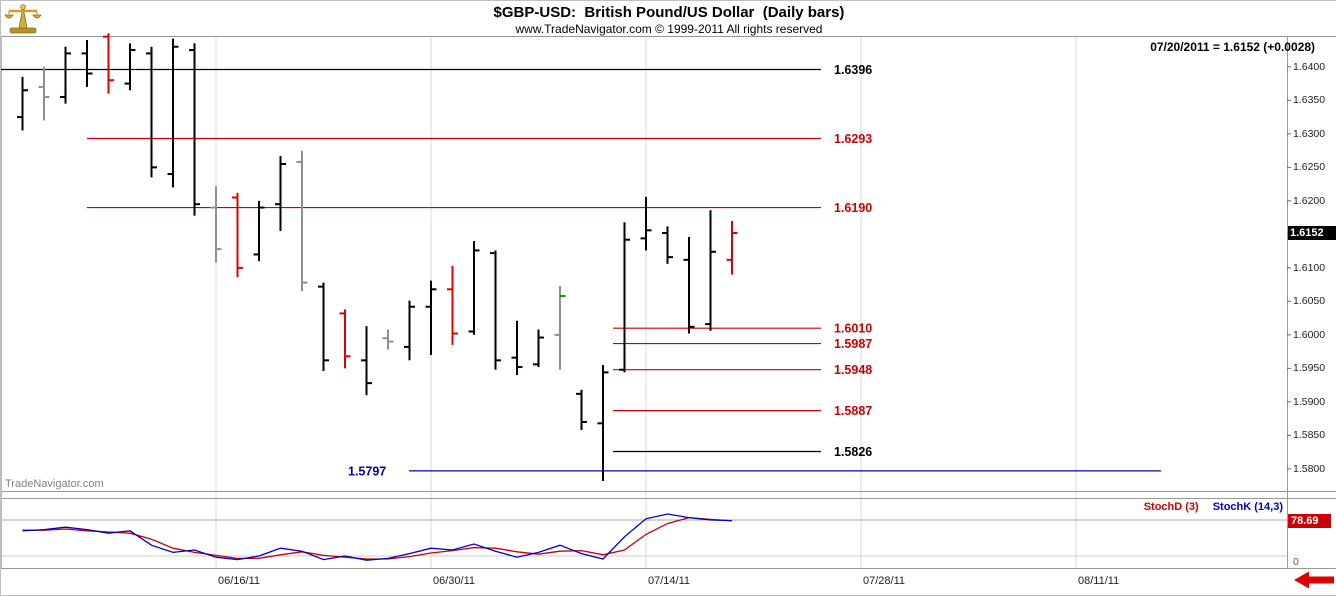 This screenshot has width=1336, height=596. What do you see at coordinates (884, 581) in the screenshot?
I see `date-axis-label: 07/28/11` at bounding box center [884, 581].